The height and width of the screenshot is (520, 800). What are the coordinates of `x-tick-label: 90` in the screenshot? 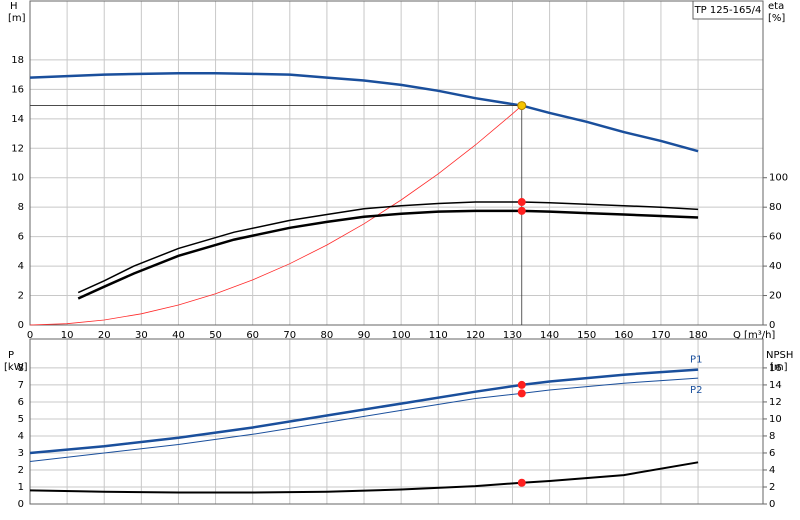 It's located at (364, 335).